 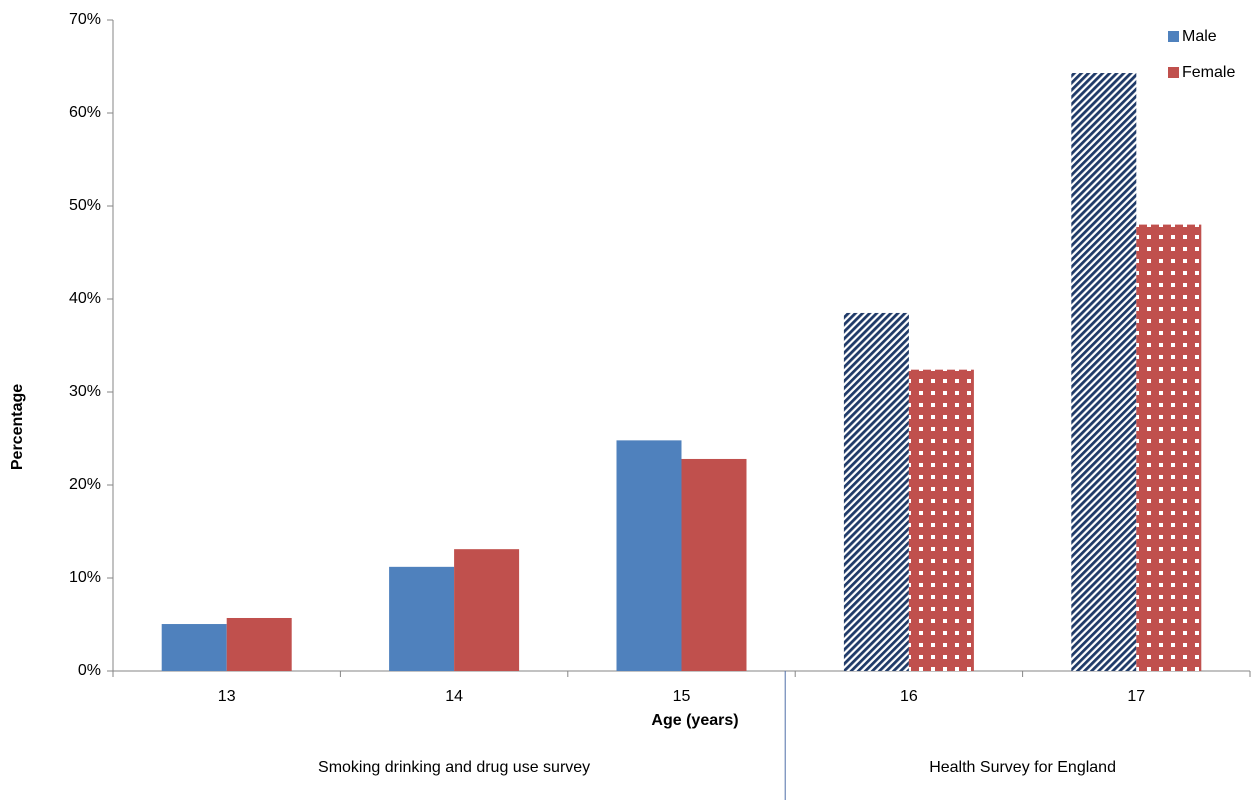 What do you see at coordinates (454, 767) in the screenshot?
I see `group-label: Smoking drinking and drug use survey` at bounding box center [454, 767].